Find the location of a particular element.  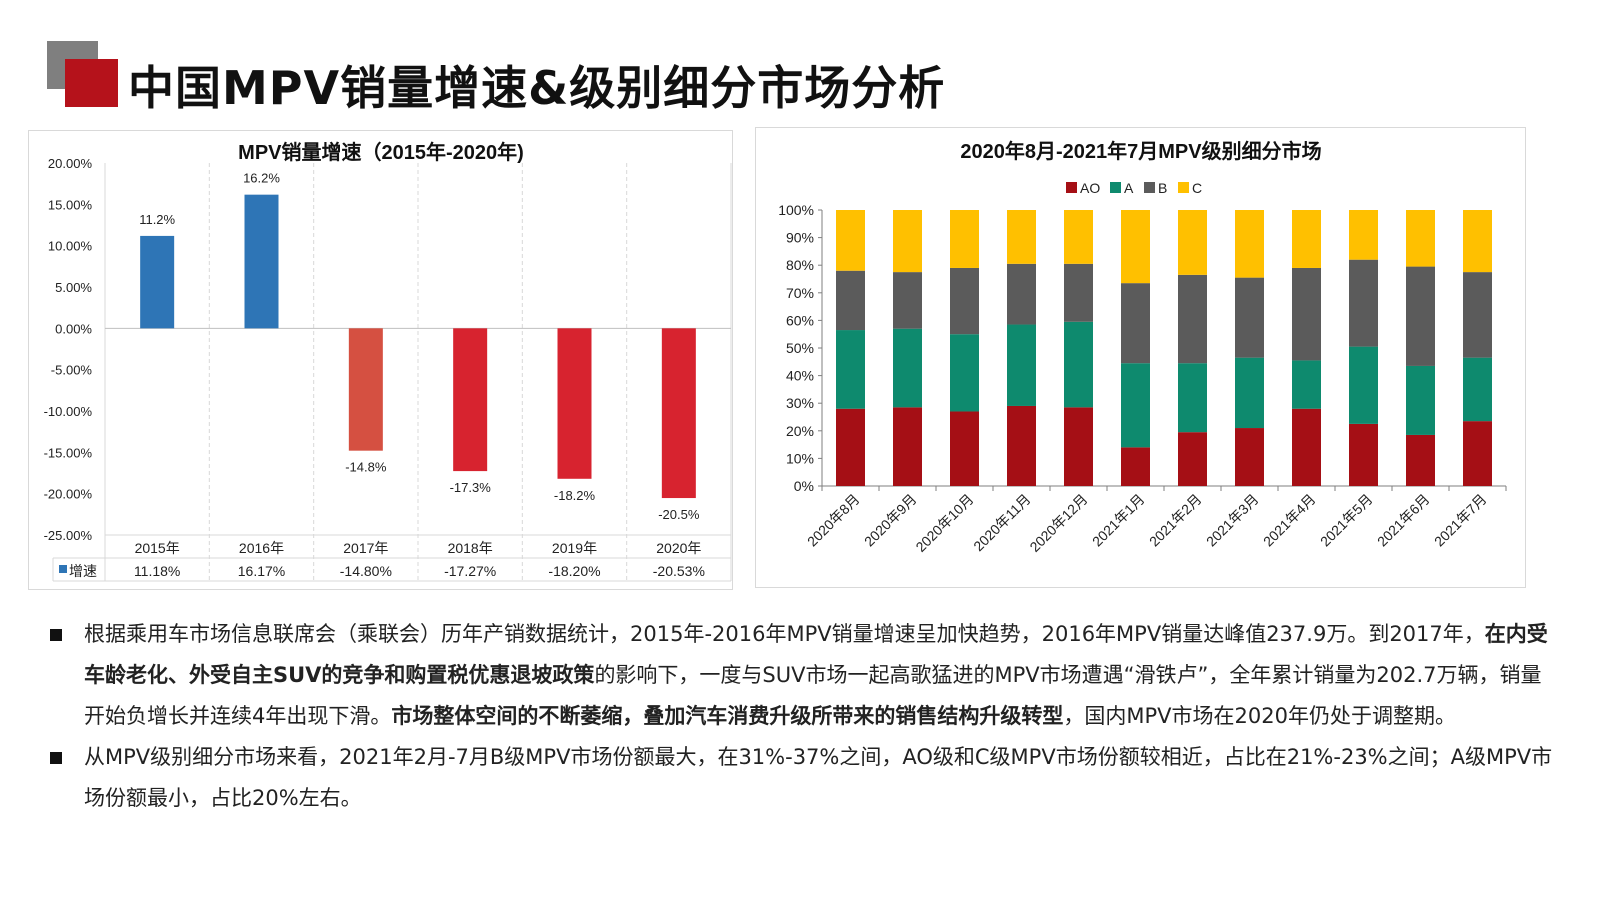

x-tick-label: 2020年9月 is located at coordinates (890, 520).